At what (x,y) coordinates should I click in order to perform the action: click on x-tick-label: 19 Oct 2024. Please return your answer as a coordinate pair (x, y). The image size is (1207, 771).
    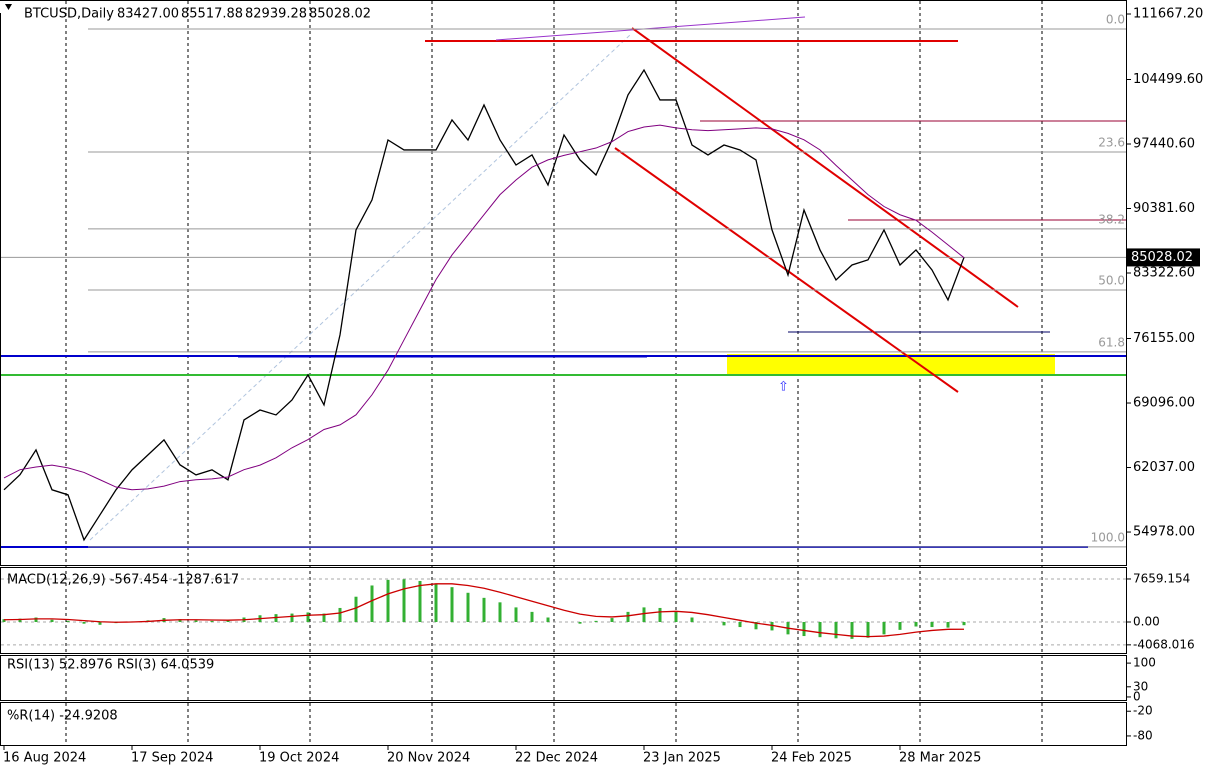
    Looking at the image, I should click on (299, 758).